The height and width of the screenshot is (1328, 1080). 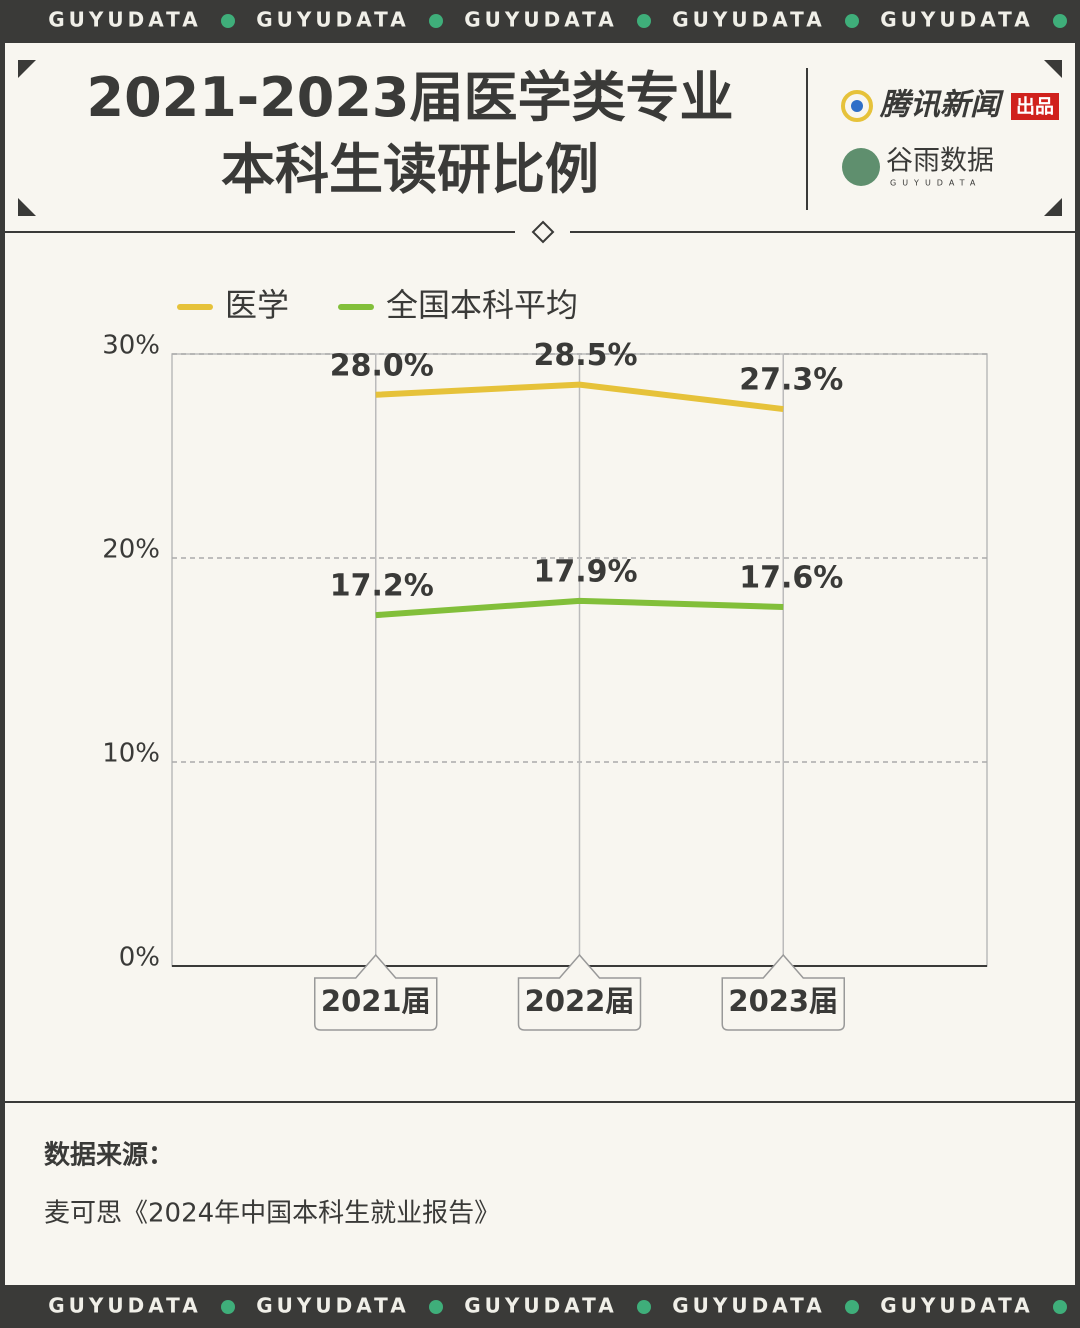 I want to click on data-label: 17.2%, so click(x=382, y=586).